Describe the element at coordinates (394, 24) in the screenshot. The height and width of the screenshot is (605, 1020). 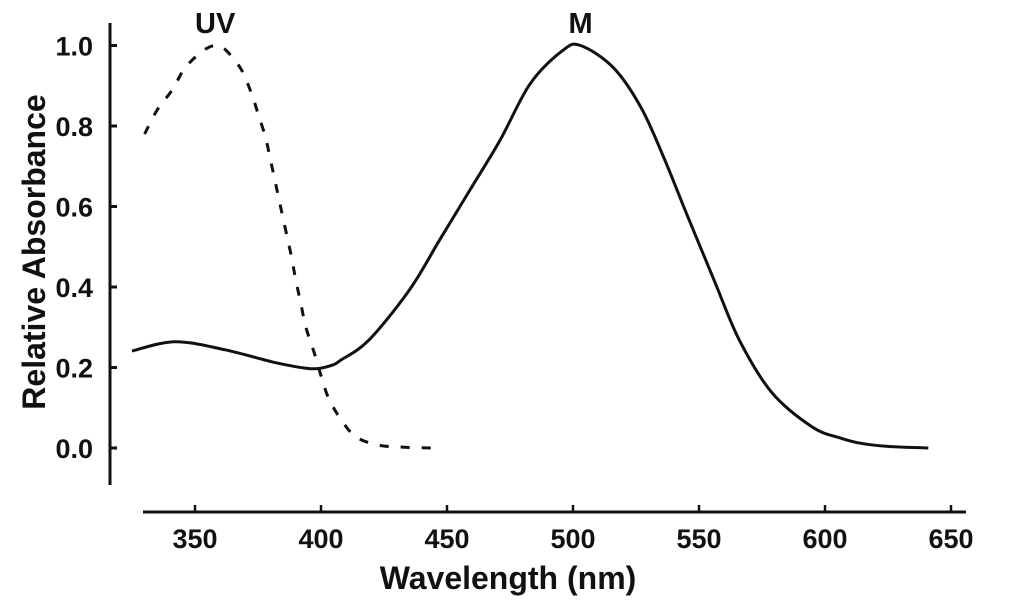
I see `annotations: UV M` at that location.